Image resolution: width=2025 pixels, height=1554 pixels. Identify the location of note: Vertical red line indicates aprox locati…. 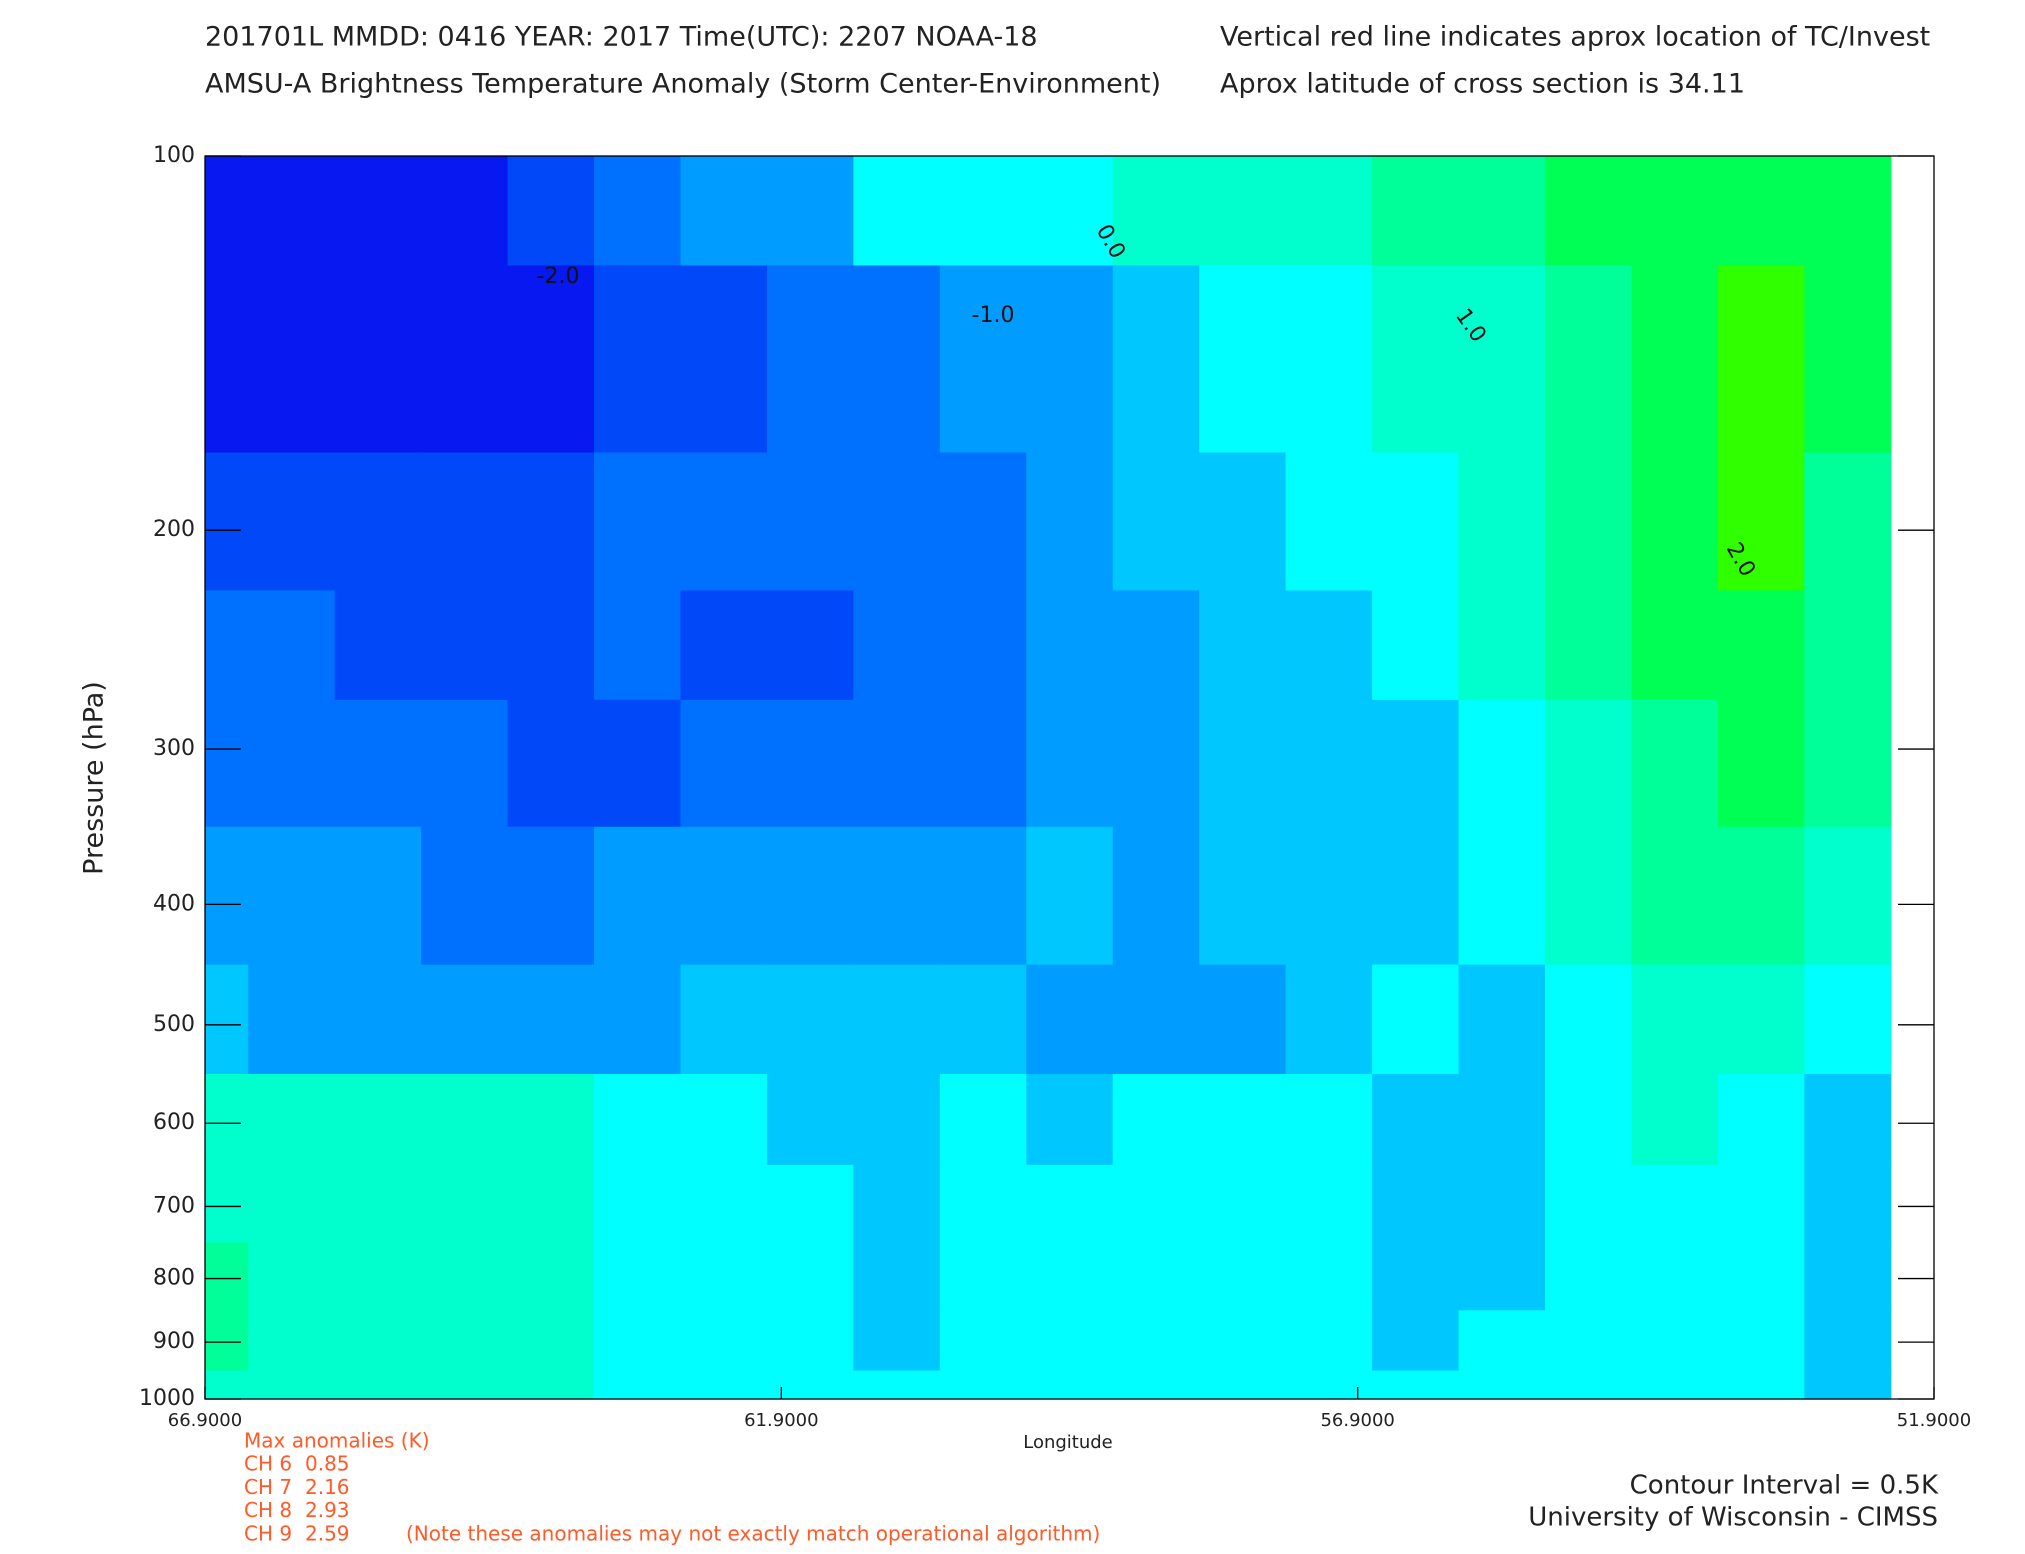
(1575, 37).